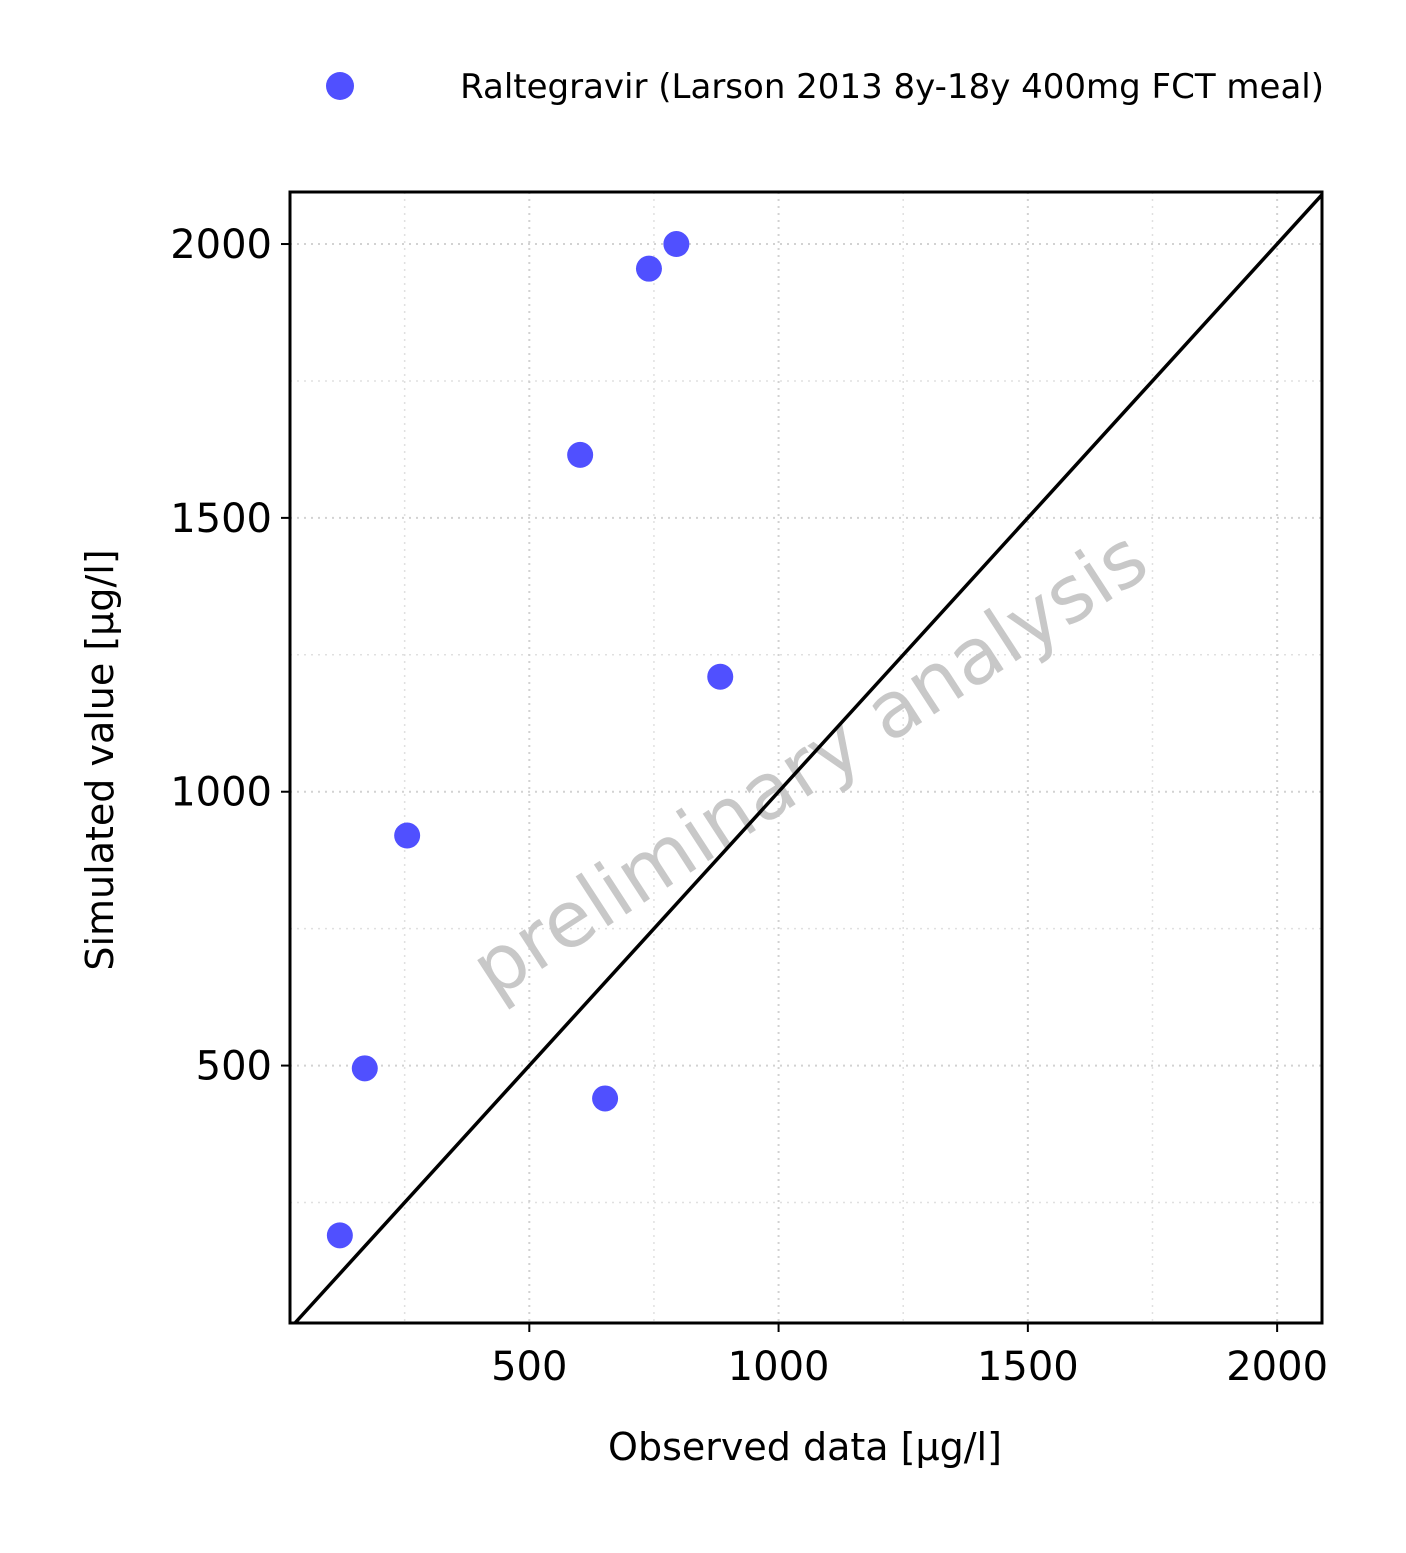 The width and height of the screenshot is (1406, 1553). Describe the element at coordinates (234, 1067) in the screenshot. I see `y-tick-label: 500` at that location.